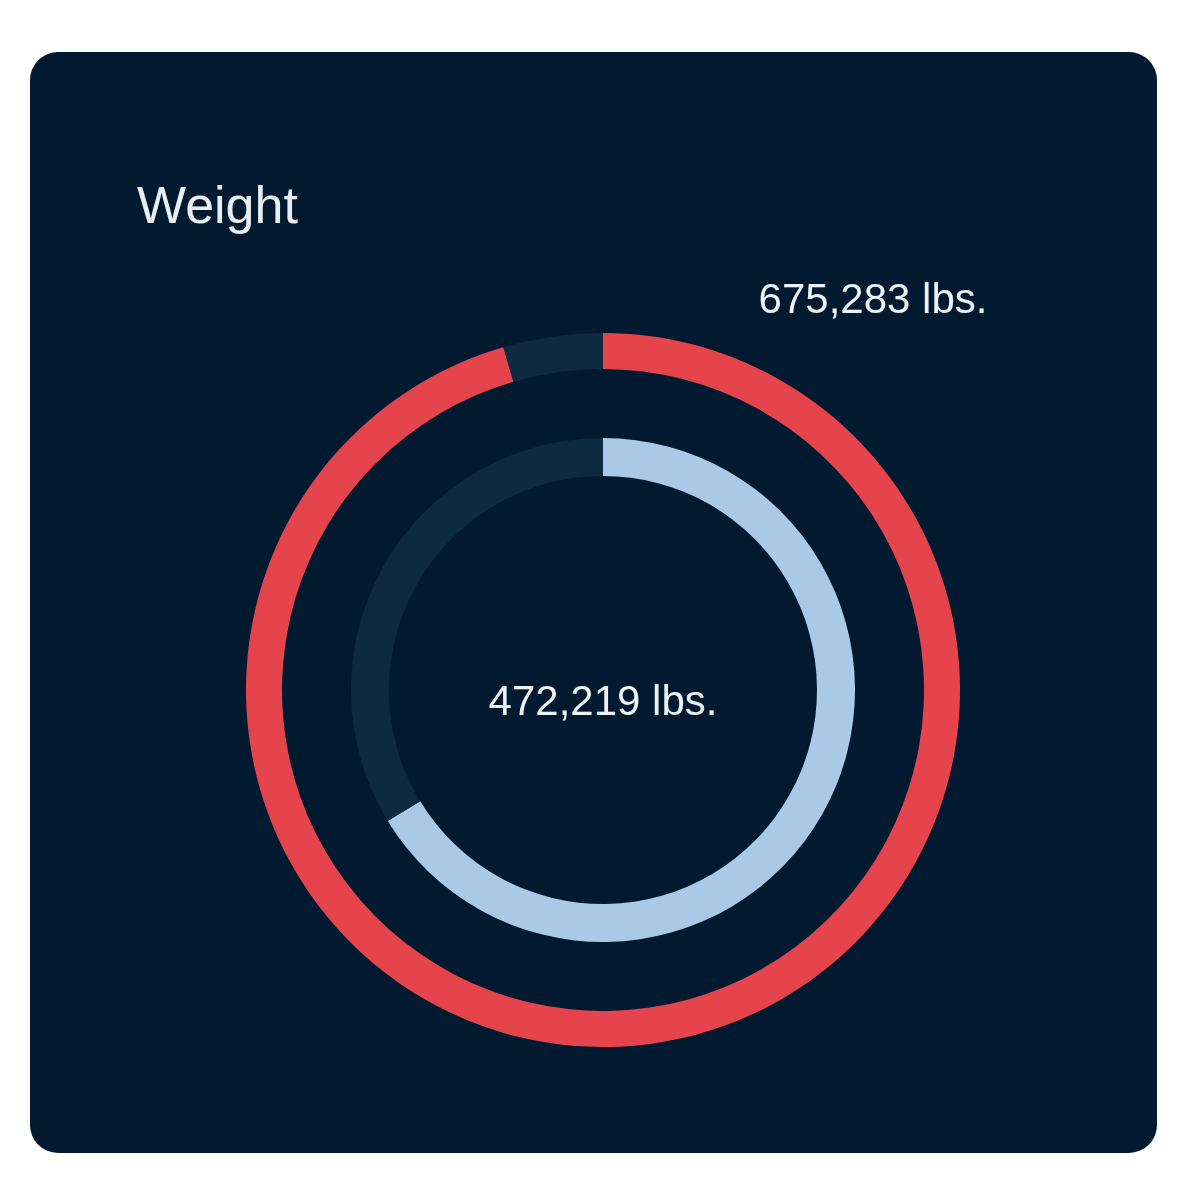 This screenshot has height=1200, width=1200. Describe the element at coordinates (218, 205) in the screenshot. I see `chart-title: Weight` at that location.